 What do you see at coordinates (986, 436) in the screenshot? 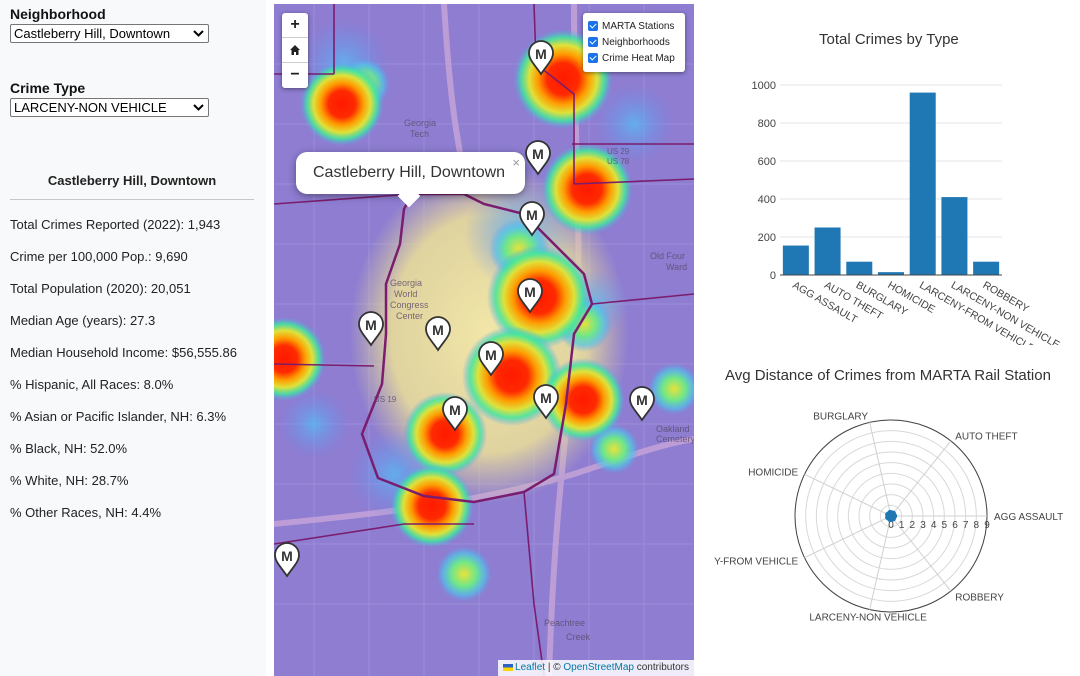
I see `angular-label: AUTO THEFT` at bounding box center [986, 436].